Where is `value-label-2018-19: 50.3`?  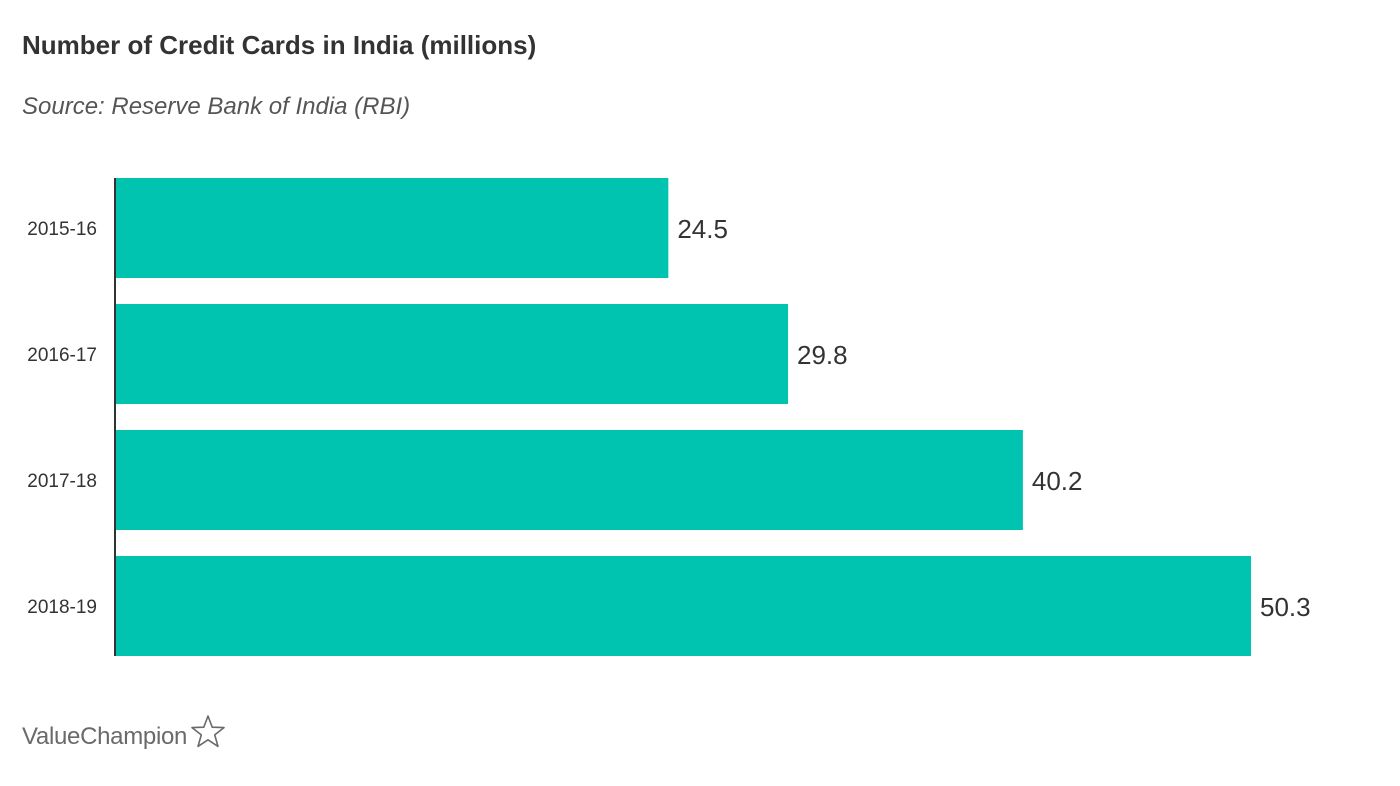
value-label-2018-19: 50.3 is located at coordinates (1285, 607).